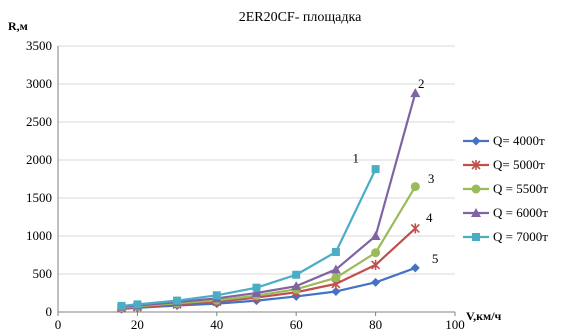  What do you see at coordinates (39, 83) in the screenshot?
I see `y-tick-label-6: 3000` at bounding box center [39, 83].